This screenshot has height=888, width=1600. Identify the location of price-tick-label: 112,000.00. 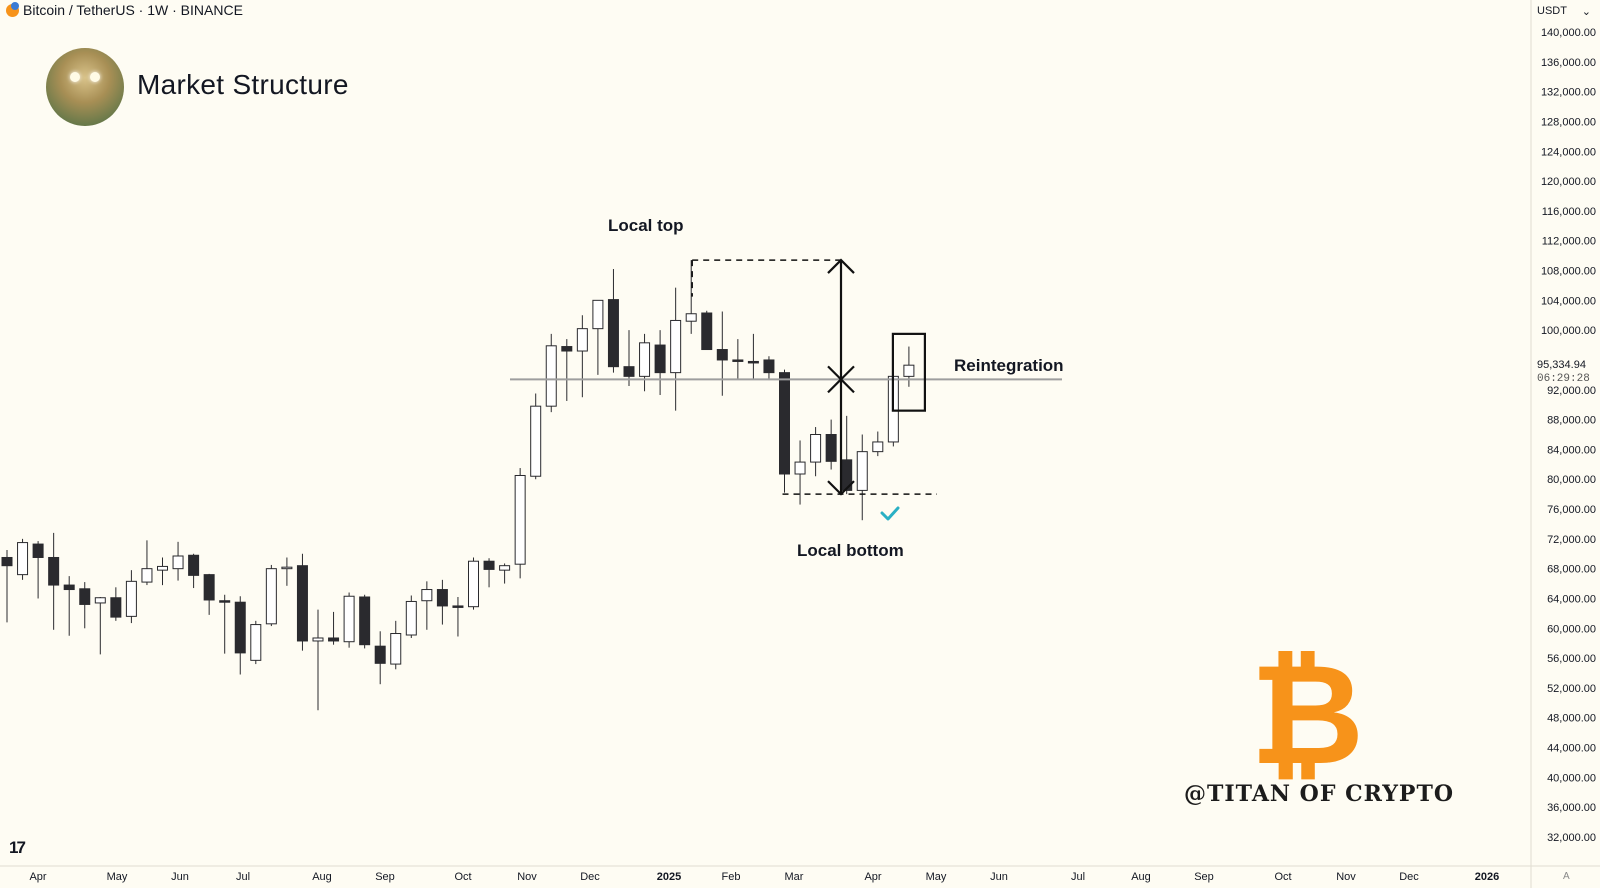
(1569, 242).